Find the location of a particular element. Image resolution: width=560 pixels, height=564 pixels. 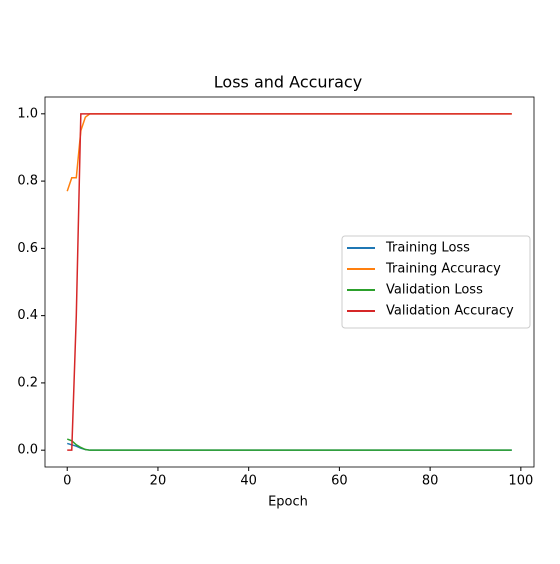

series-line is located at coordinates (289, 444).